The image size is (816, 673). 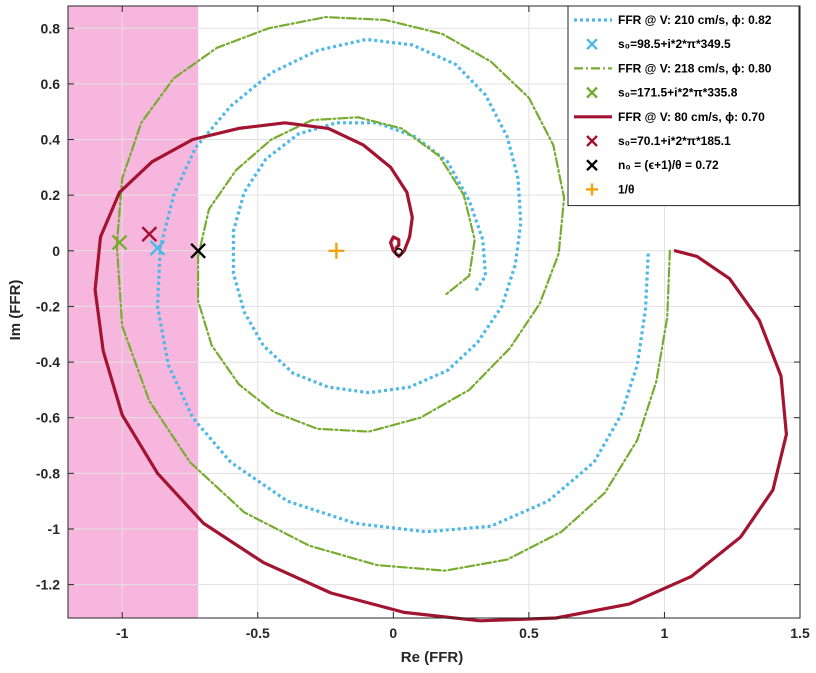 What do you see at coordinates (800, 633) in the screenshot?
I see `x-tick-label: 1.5` at bounding box center [800, 633].